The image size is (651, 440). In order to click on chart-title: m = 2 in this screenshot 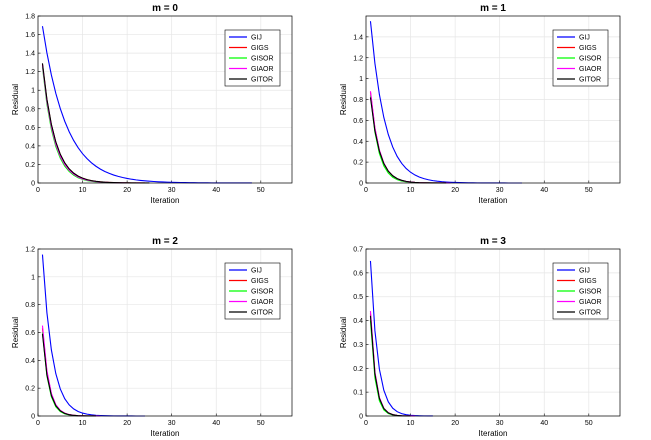, I will do `click(165, 241)`.